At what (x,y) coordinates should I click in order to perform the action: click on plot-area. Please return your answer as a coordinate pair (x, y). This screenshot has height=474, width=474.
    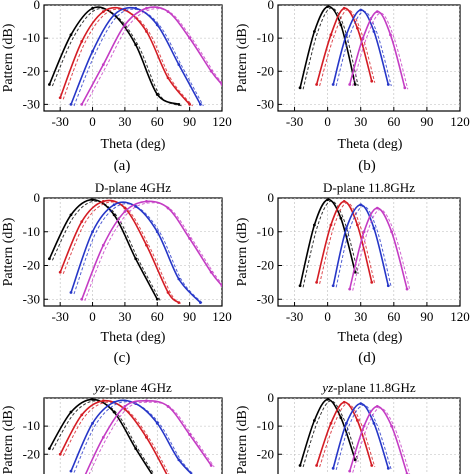
    Looking at the image, I should click on (133, 58).